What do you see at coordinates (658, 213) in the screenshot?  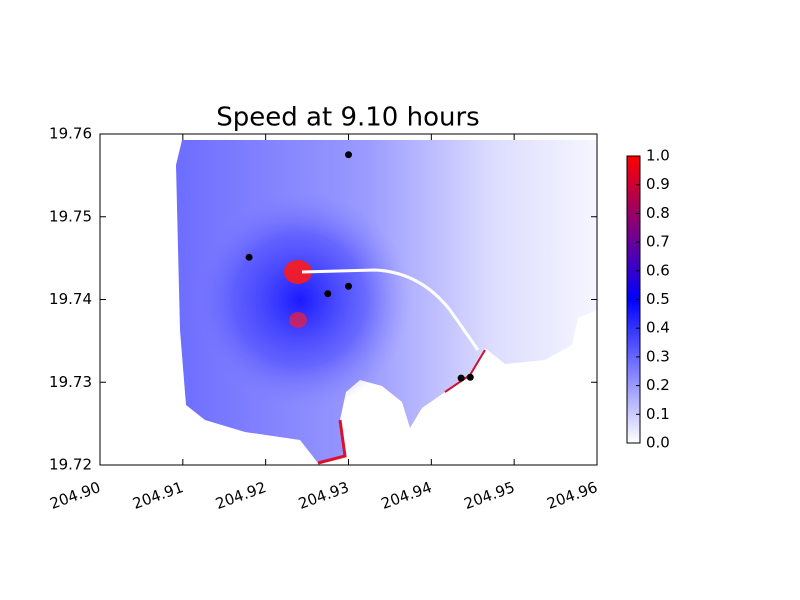 I see `colorbar-tick-label: 0.8` at bounding box center [658, 213].